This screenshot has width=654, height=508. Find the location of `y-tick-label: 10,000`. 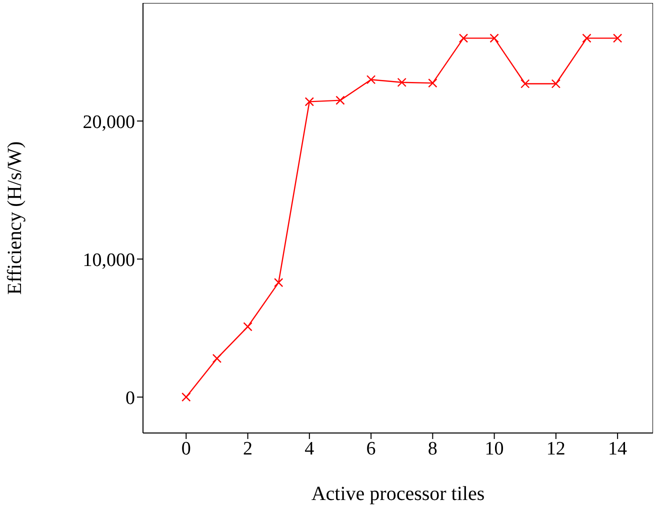

y-tick-label: 10,000 is located at coordinates (108, 260).